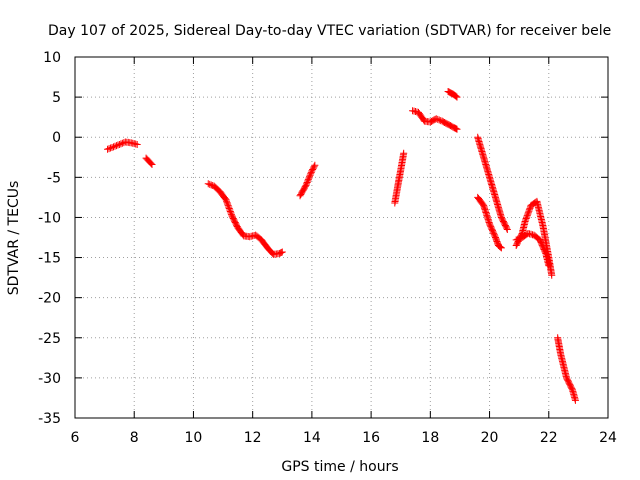 Image resolution: width=640 pixels, height=480 pixels. Describe the element at coordinates (49, 218) in the screenshot. I see `y-tick-label: -10` at that location.